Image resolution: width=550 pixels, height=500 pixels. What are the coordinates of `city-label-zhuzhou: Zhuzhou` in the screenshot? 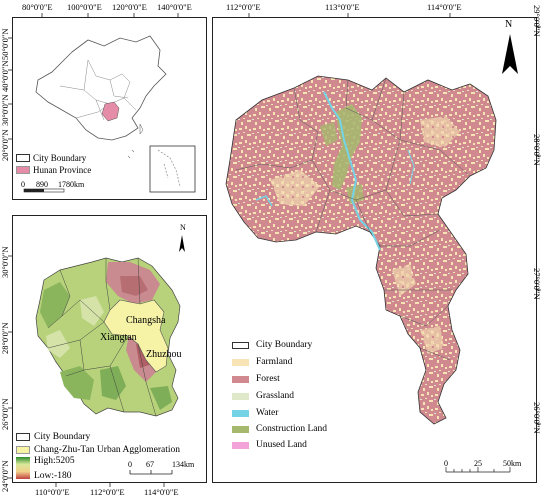 It's located at (164, 354).